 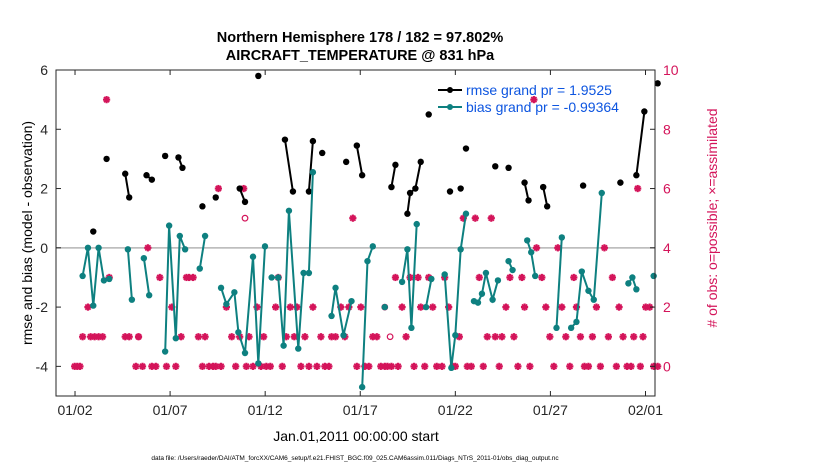 What do you see at coordinates (667, 307) in the screenshot?
I see `y-tick-label-right: 2` at bounding box center [667, 307].